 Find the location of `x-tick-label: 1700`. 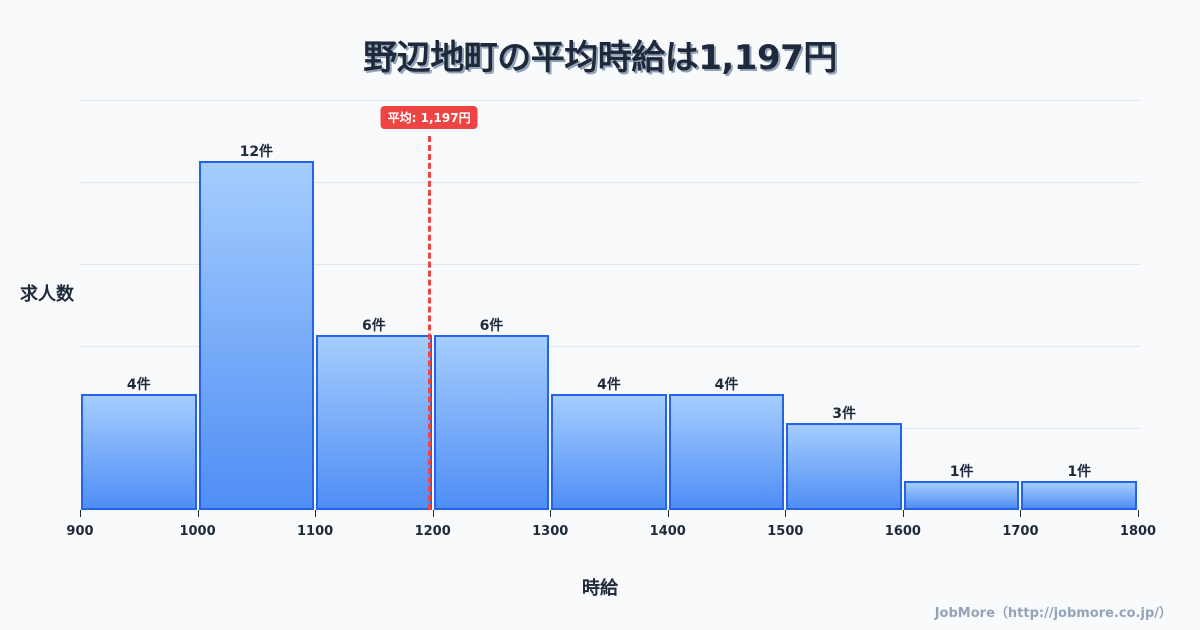

x-tick-label: 1700 is located at coordinates (1020, 531).